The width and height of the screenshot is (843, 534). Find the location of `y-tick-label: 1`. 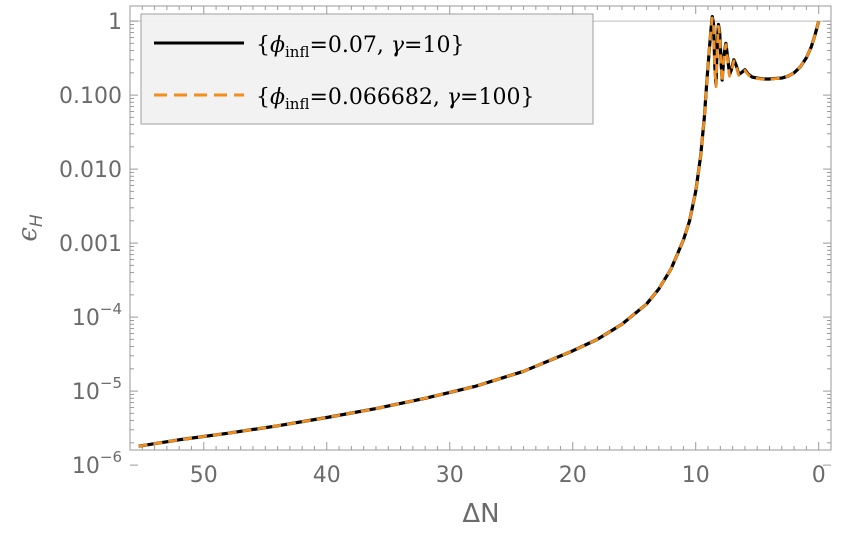

y-tick-label: 1 is located at coordinates (115, 22).